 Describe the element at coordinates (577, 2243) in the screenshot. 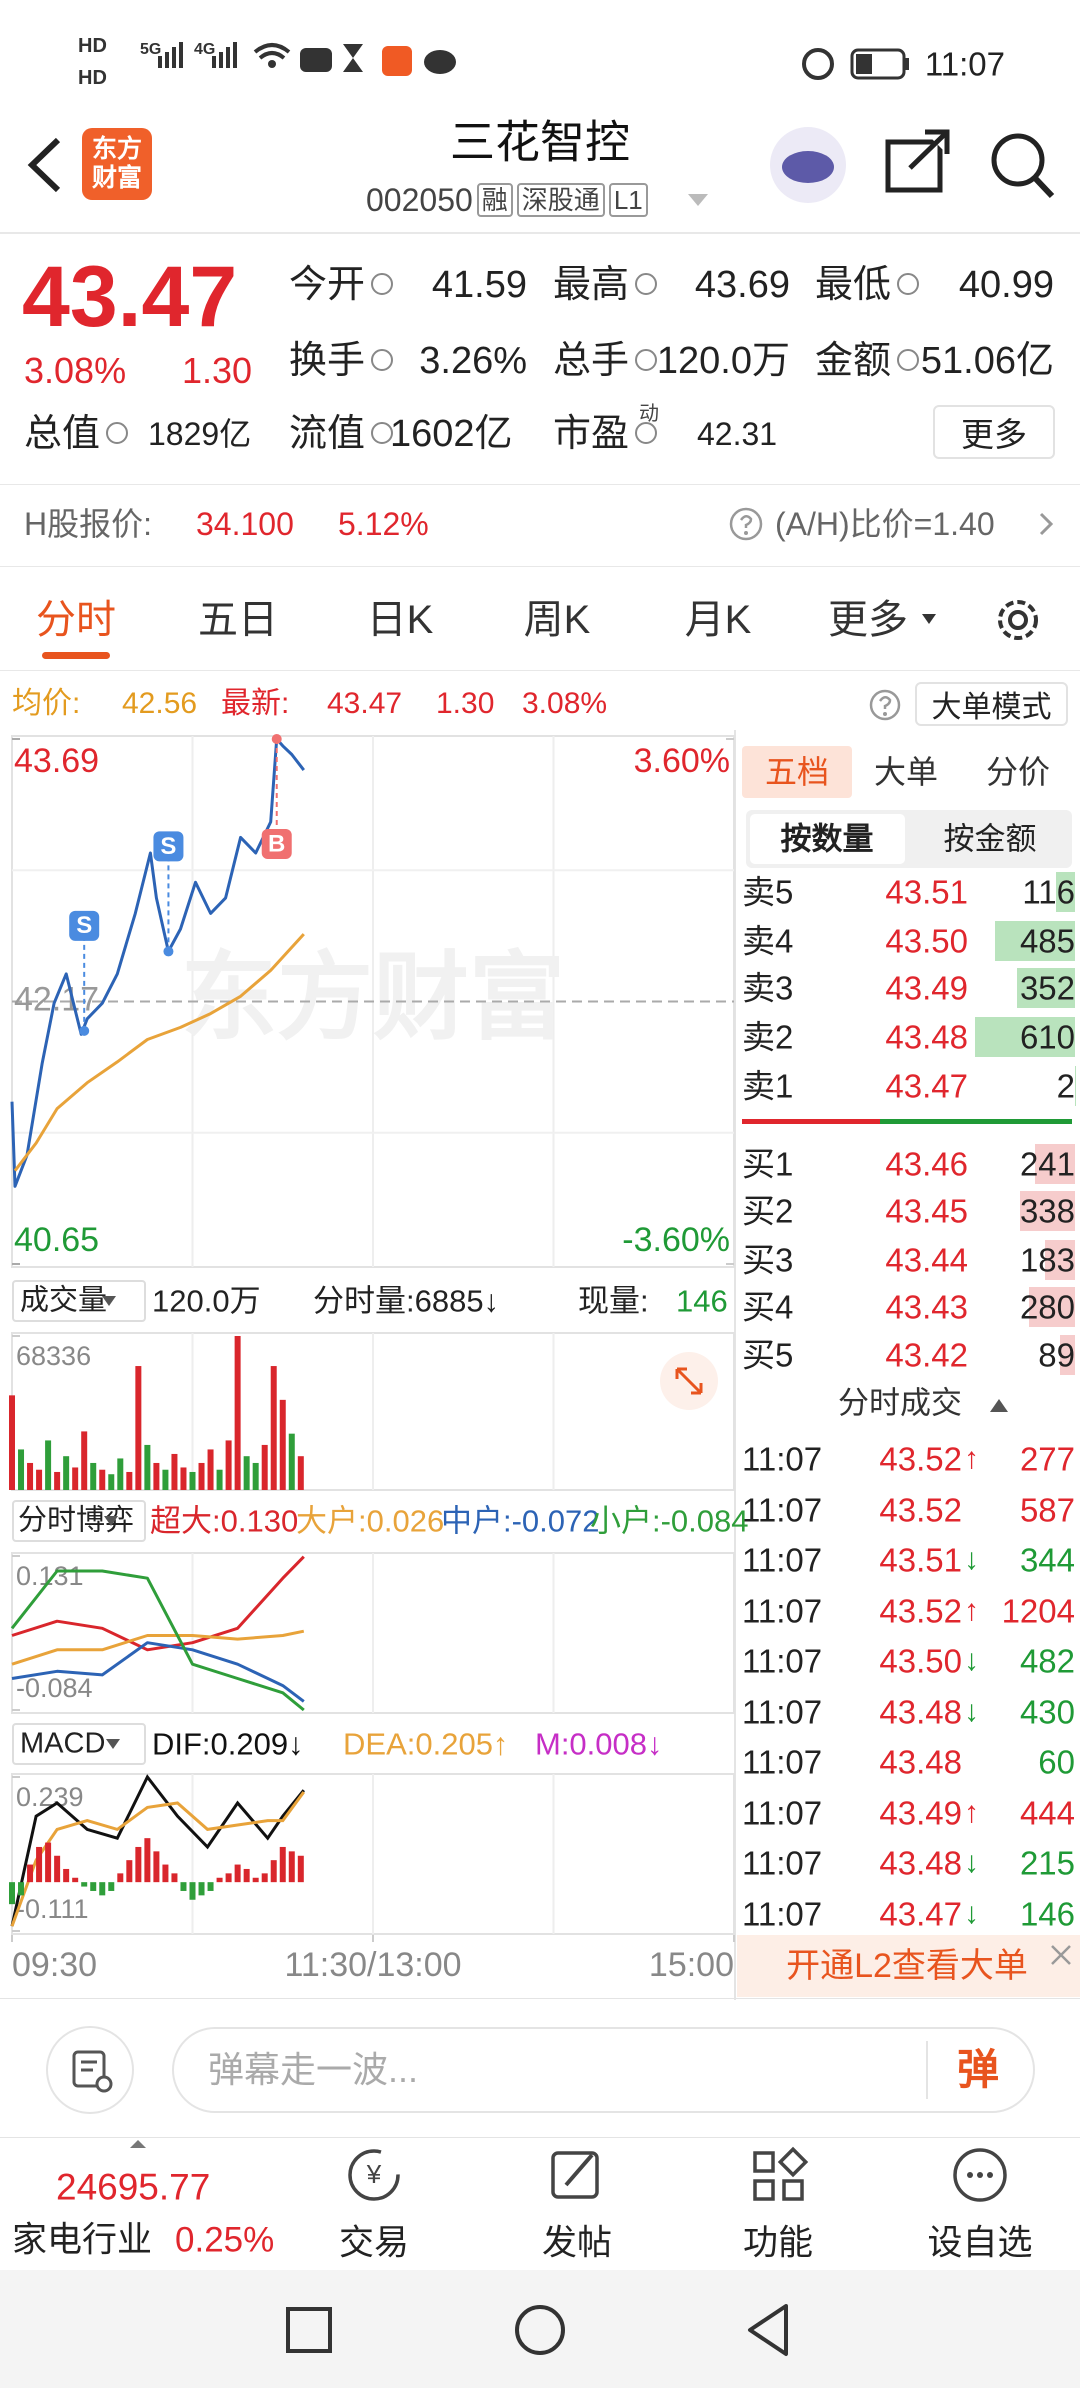

I see `nav-item: 发帖` at that location.